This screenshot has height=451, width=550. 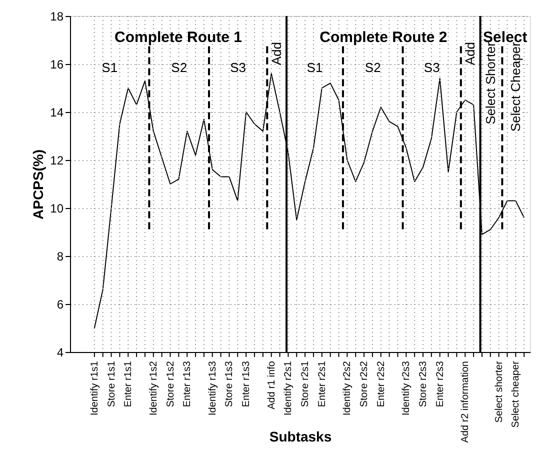 What do you see at coordinates (406, 388) in the screenshot?
I see `x-tick-label: Identify r2s3` at bounding box center [406, 388].